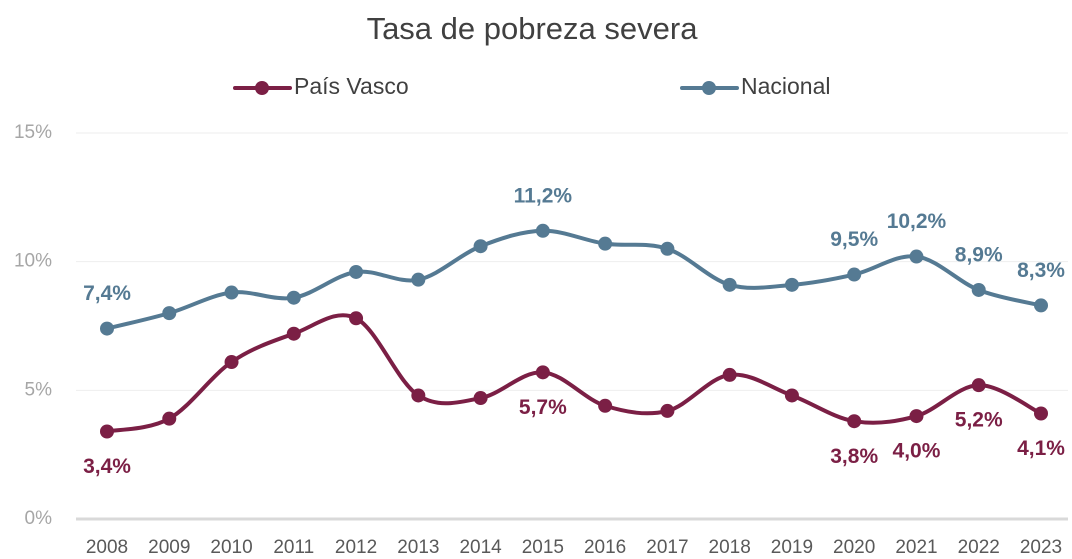 This screenshot has width=1072, height=559. Describe the element at coordinates (33, 132) in the screenshot. I see `y-tick-label: 15%` at that location.